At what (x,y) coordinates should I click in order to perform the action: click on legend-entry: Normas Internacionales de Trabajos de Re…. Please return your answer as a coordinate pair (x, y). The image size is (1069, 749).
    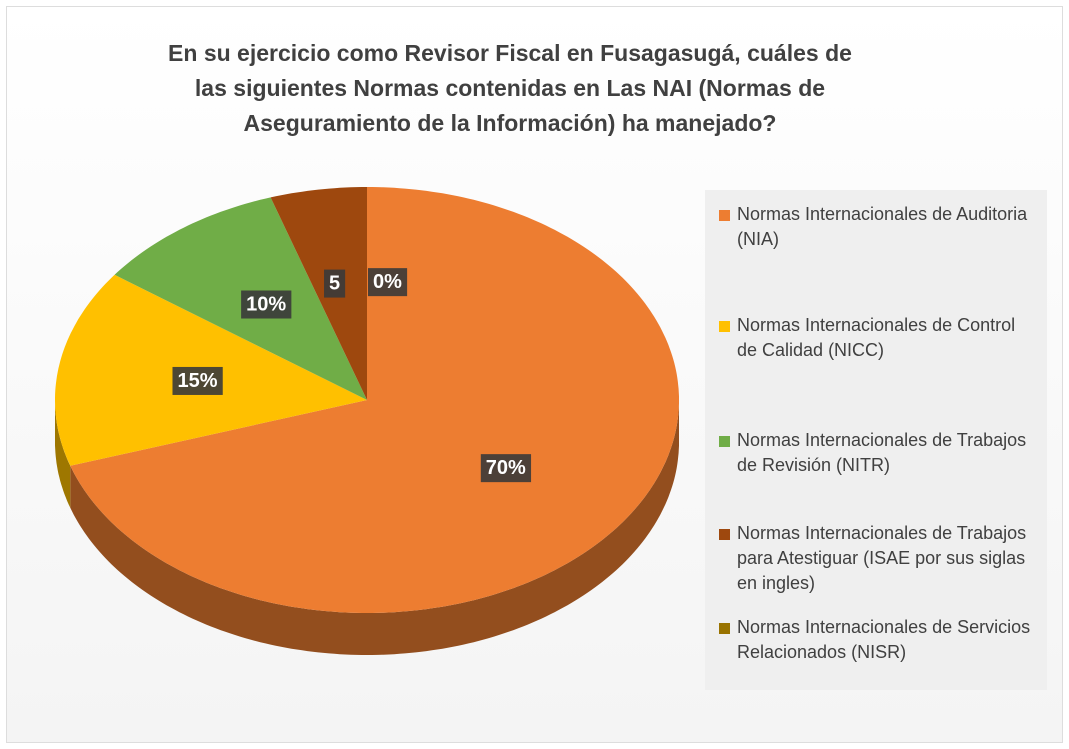
    Looking at the image, I should click on (878, 453).